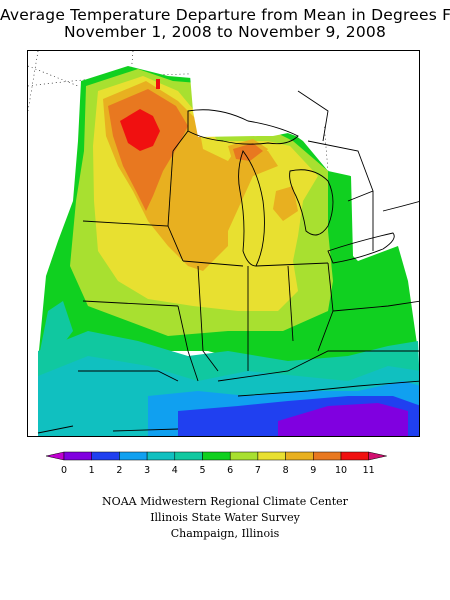  What do you see at coordinates (286, 470) in the screenshot?
I see `legend-tick-label: 8` at bounding box center [286, 470].